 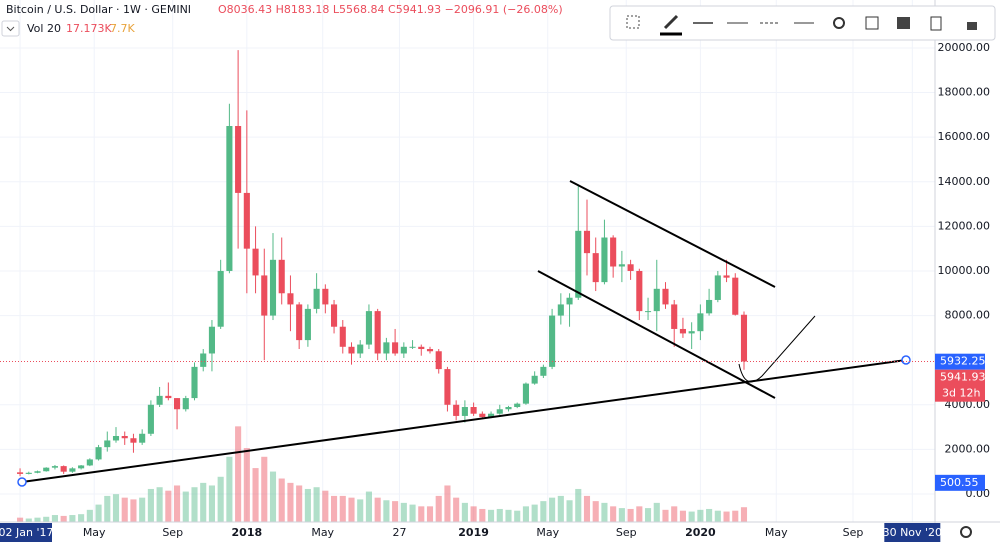 What do you see at coordinates (44, 28) in the screenshot?
I see `volume-title: Vol 20` at bounding box center [44, 28].